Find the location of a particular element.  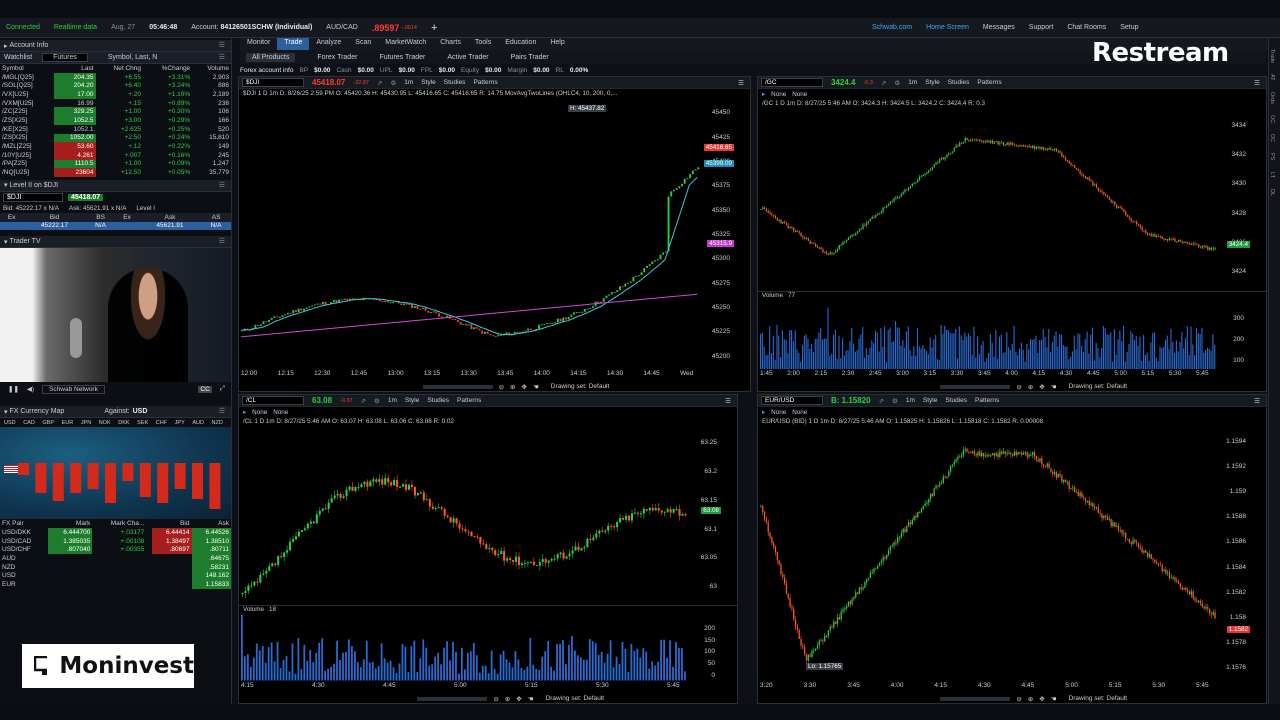

watchlist-row: /NQ[U25] 23604 +12.50 +0.05% 35,779 is located at coordinates (115, 172).